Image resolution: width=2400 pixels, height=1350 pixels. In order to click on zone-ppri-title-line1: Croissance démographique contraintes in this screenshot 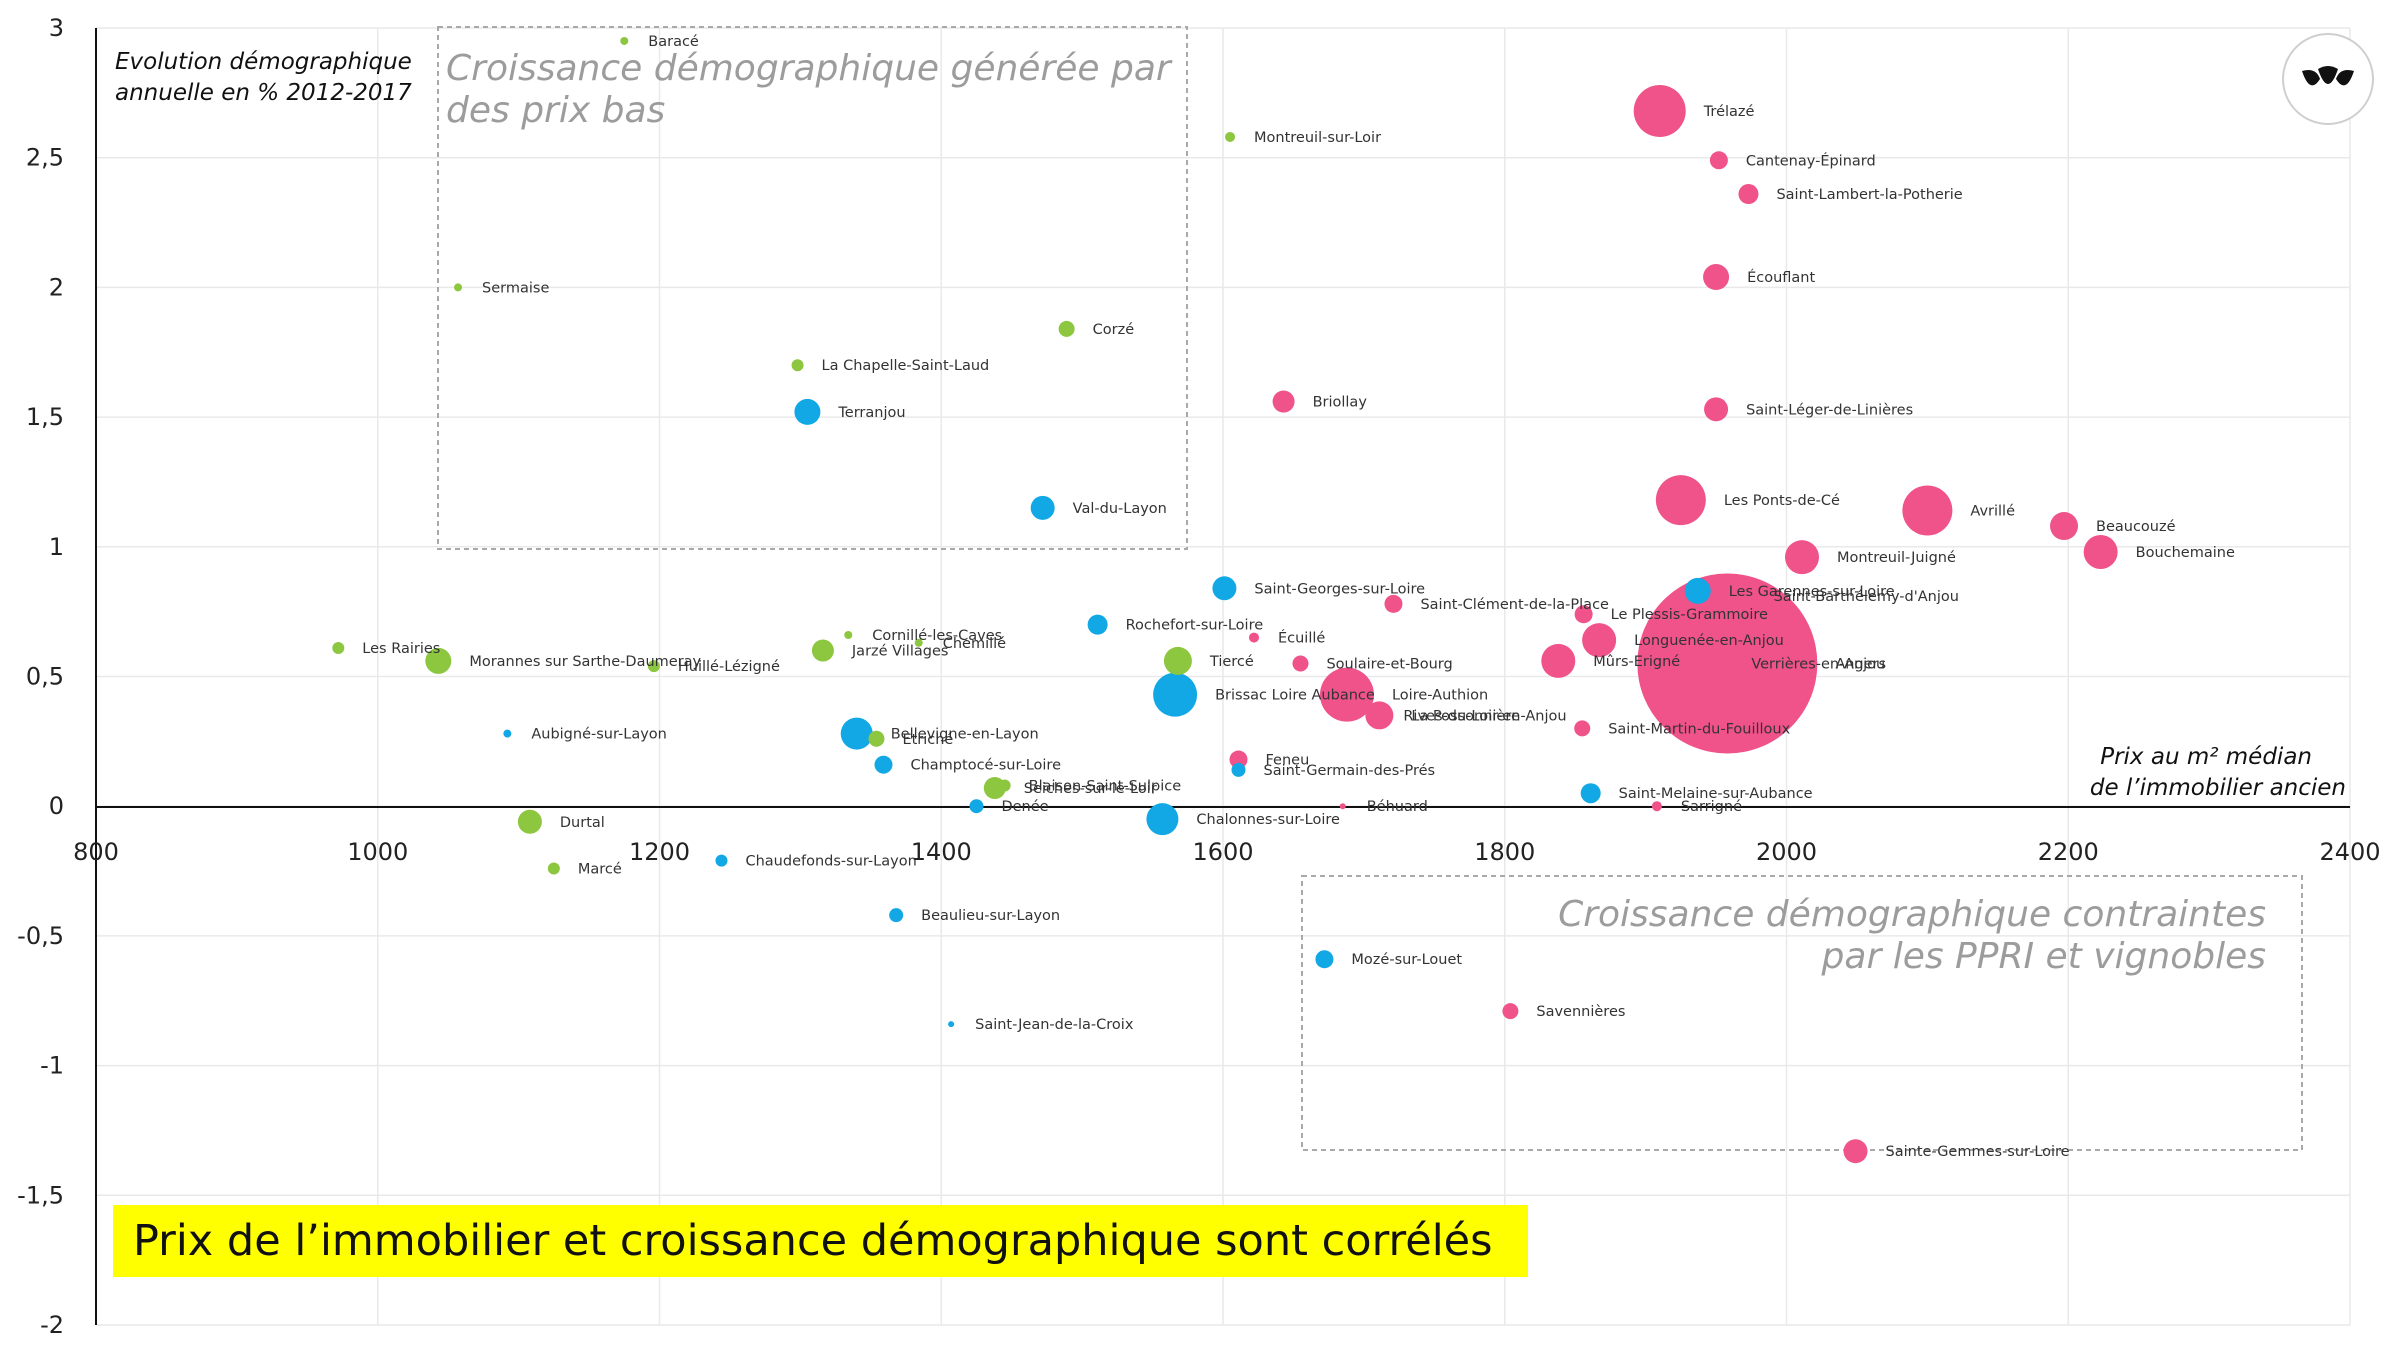, I will do `click(1912, 914)`.